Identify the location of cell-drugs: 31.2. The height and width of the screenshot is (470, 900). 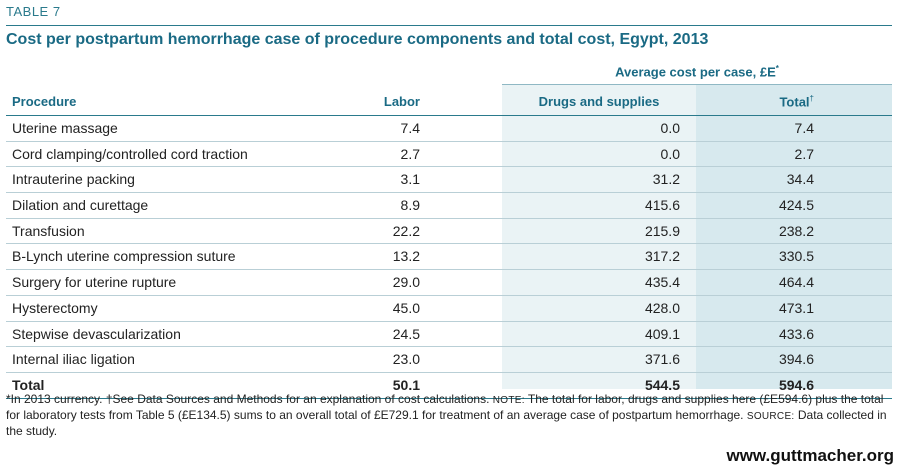
(666, 179).